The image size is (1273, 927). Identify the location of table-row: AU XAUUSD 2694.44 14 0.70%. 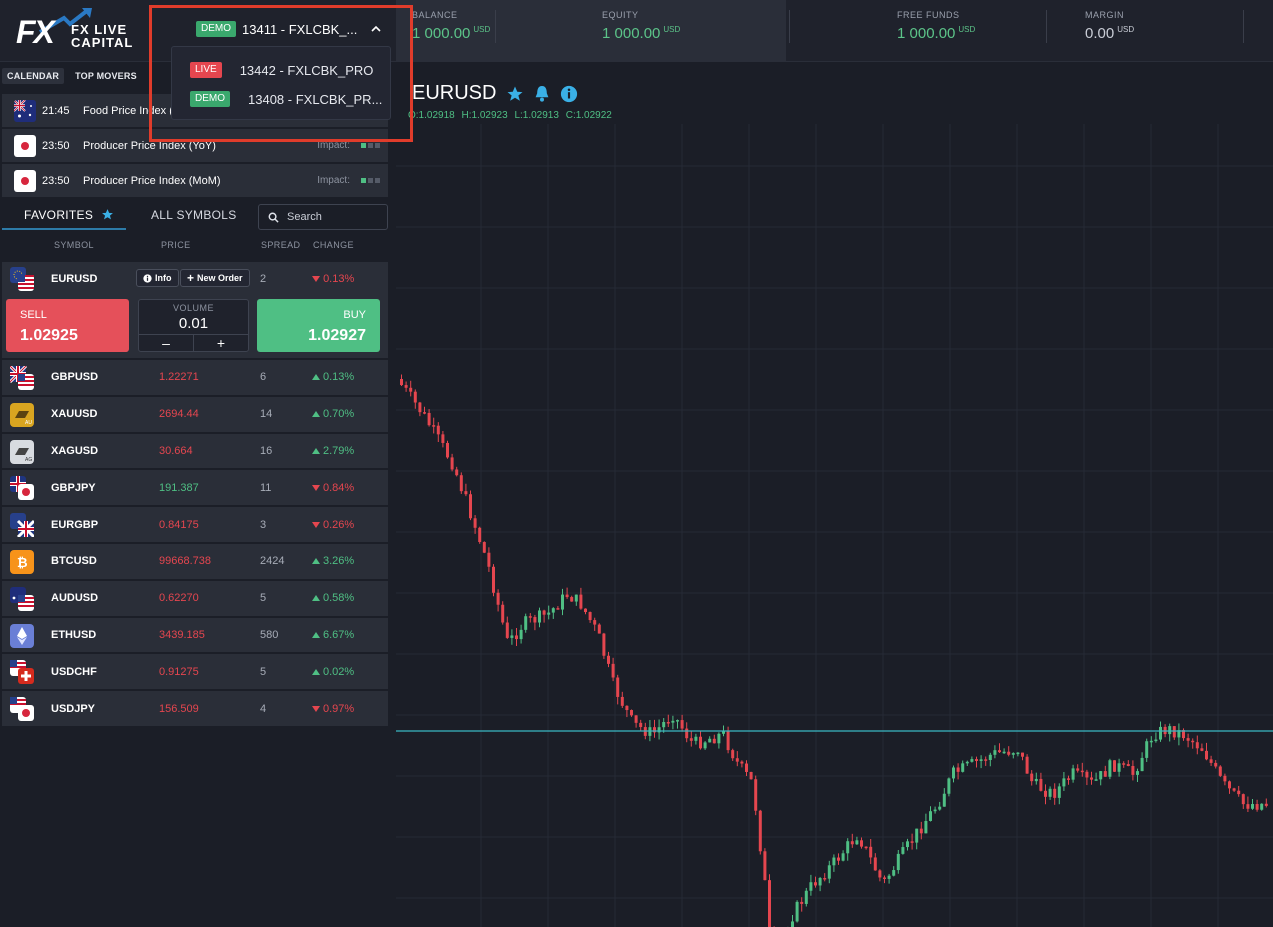
(195, 414).